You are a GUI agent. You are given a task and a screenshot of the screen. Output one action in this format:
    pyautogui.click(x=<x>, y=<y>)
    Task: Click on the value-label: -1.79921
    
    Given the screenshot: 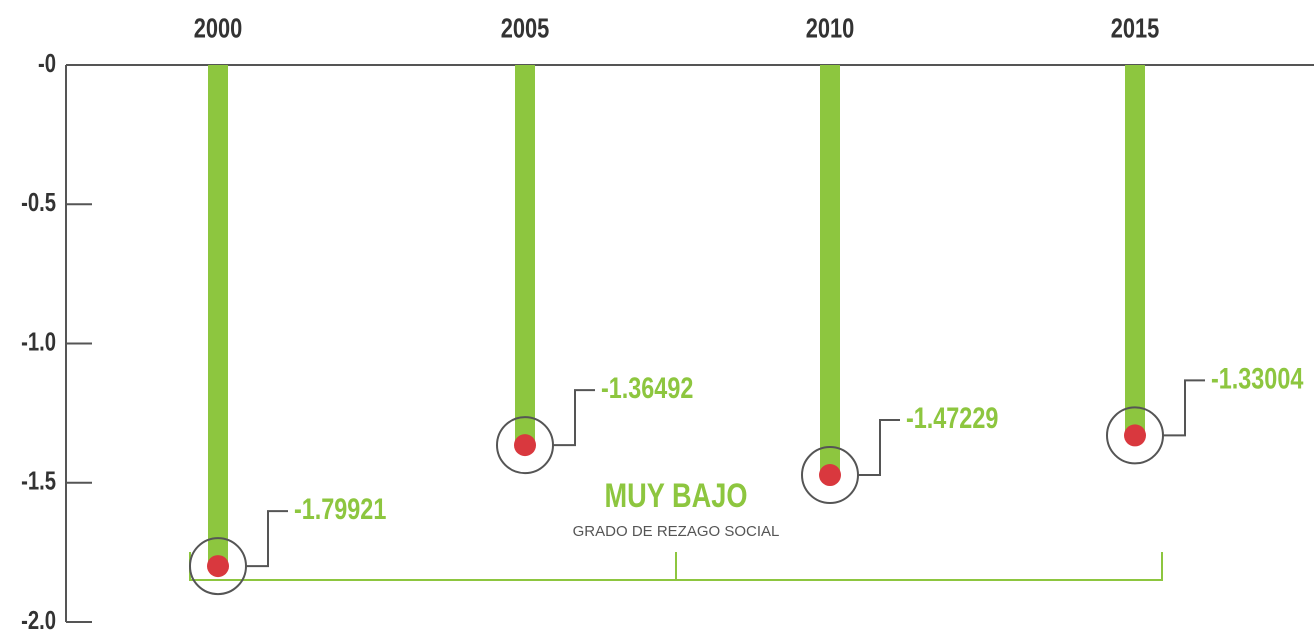 What is the action you would take?
    pyautogui.click(x=340, y=508)
    